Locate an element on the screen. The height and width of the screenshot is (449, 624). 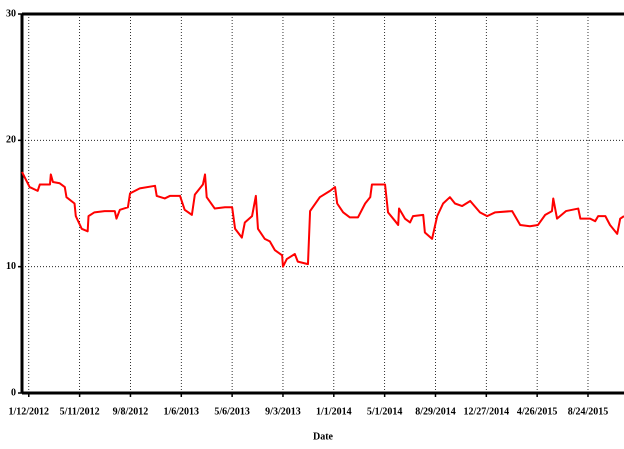
x-tick-label: 5/11/2012 is located at coordinates (80, 411).